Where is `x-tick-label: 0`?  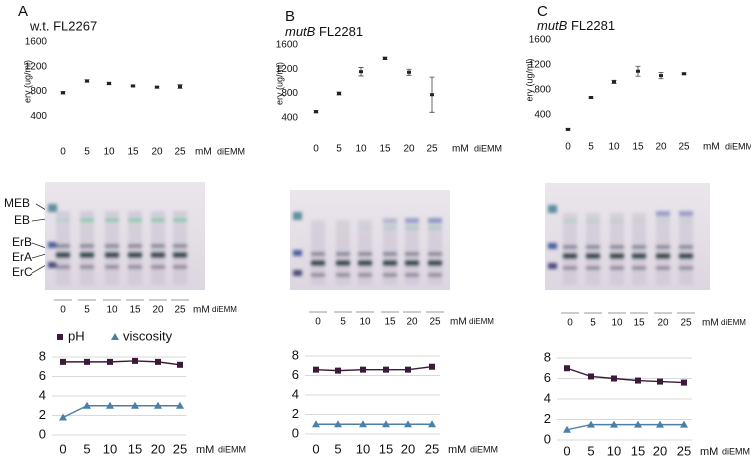 x-tick-label: 0 is located at coordinates (63, 152).